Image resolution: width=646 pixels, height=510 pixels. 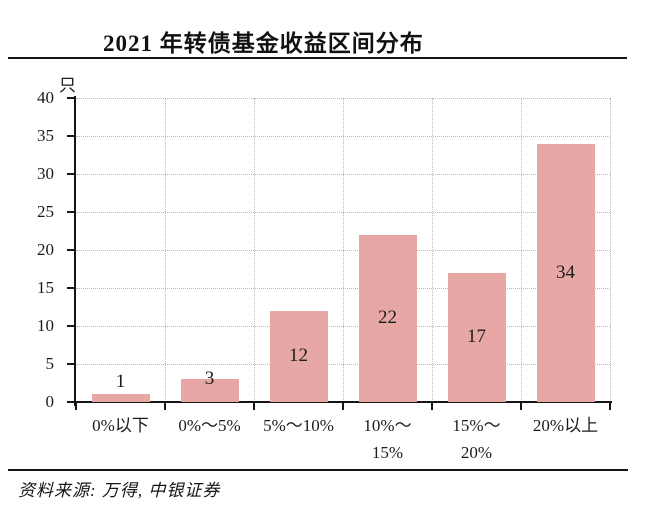 What do you see at coordinates (50, 363) in the screenshot?
I see `y-axis-tick-label: 5` at bounding box center [50, 363].